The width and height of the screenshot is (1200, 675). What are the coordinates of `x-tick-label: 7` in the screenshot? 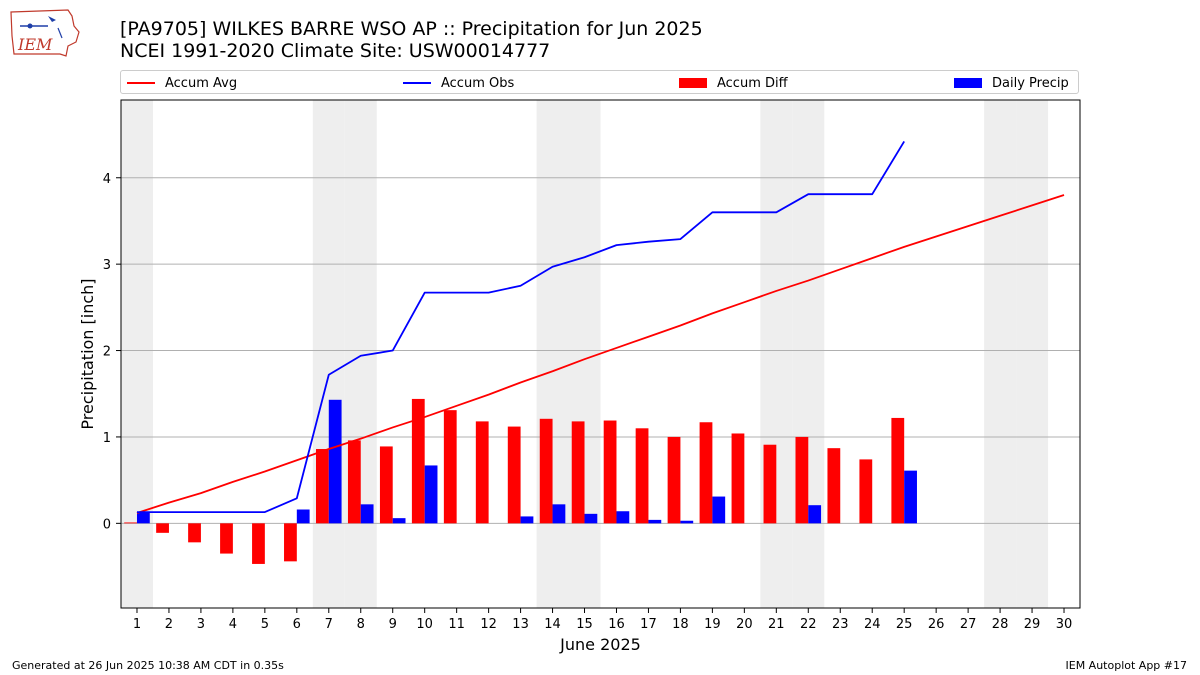 It's located at (329, 624).